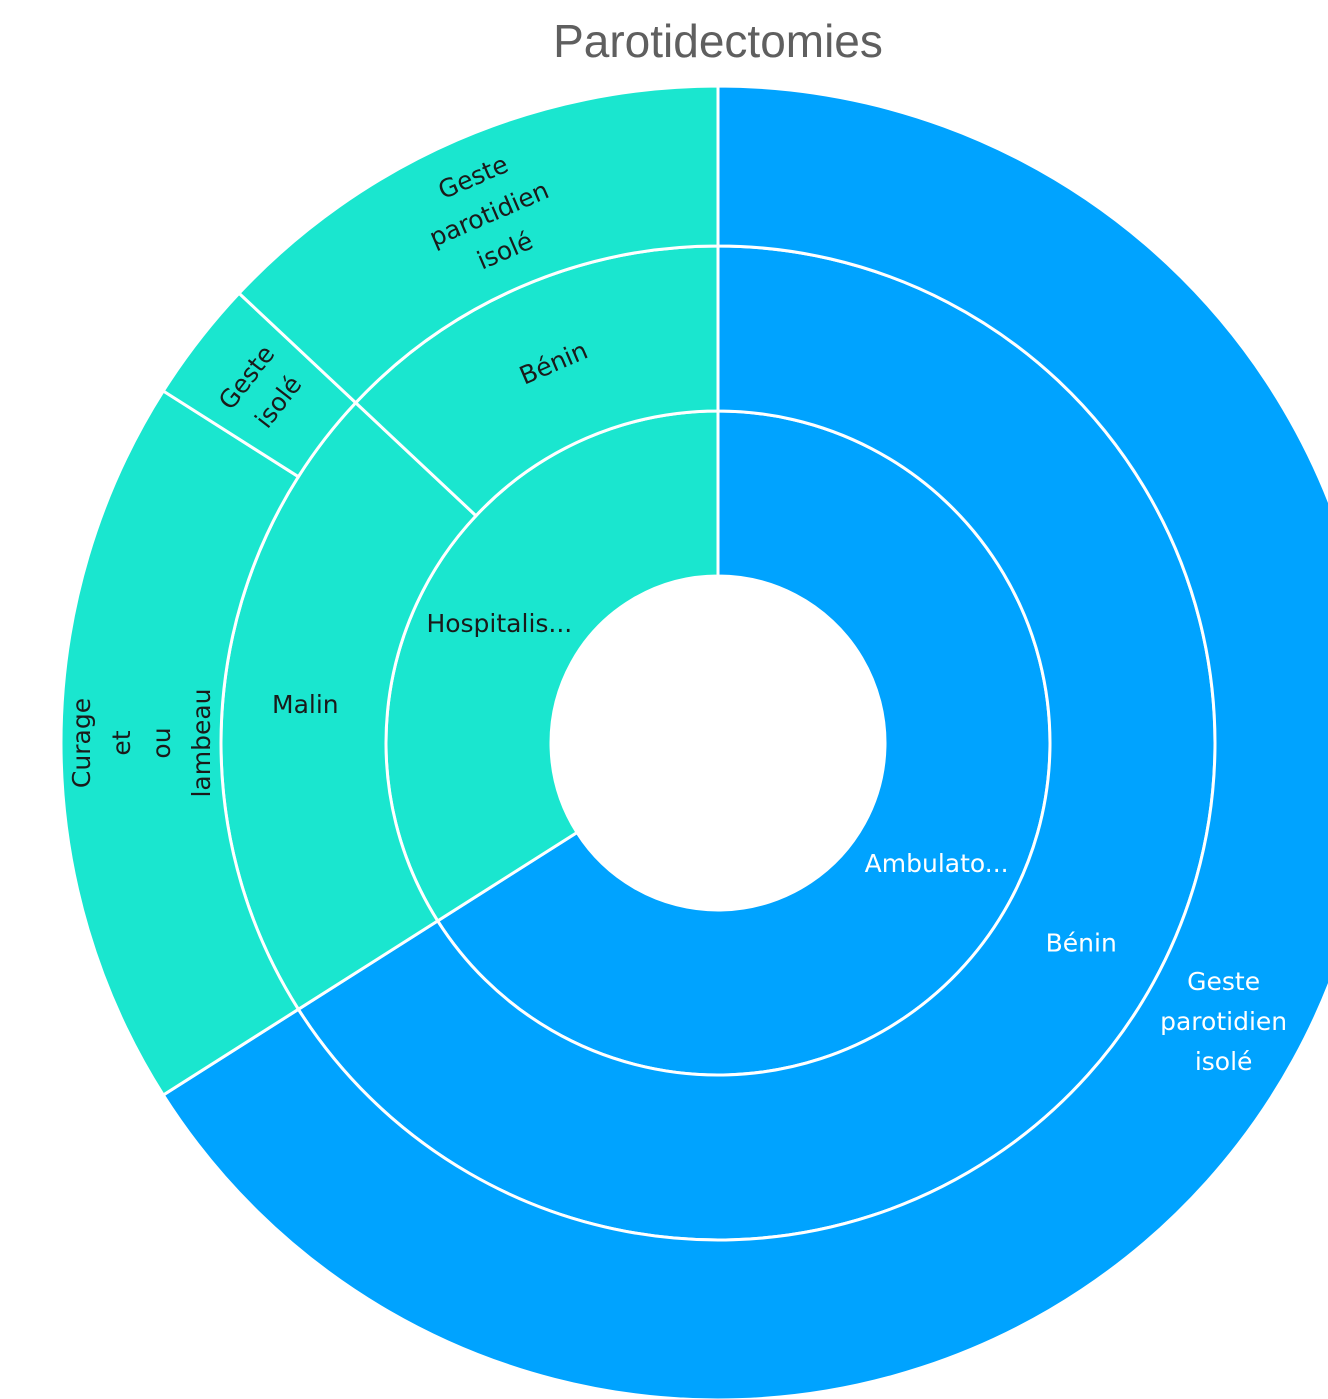  Describe the element at coordinates (478, 244) in the screenshot. I see `sunburst-segment-hosp-benin-geste` at that location.